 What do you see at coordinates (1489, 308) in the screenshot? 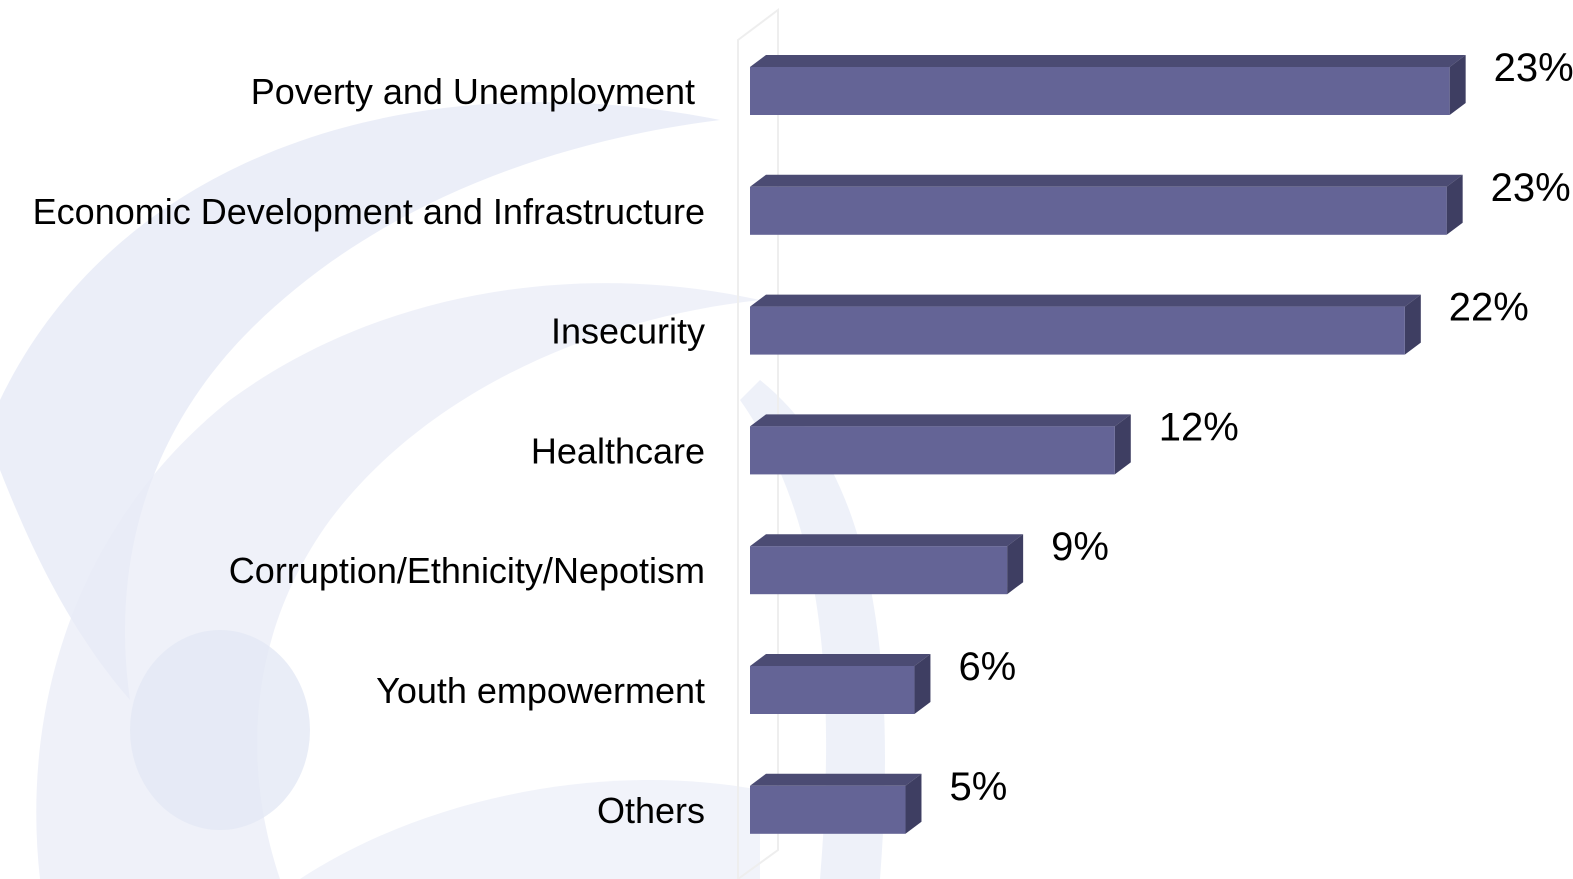
I see `value-label: 22%` at bounding box center [1489, 308].